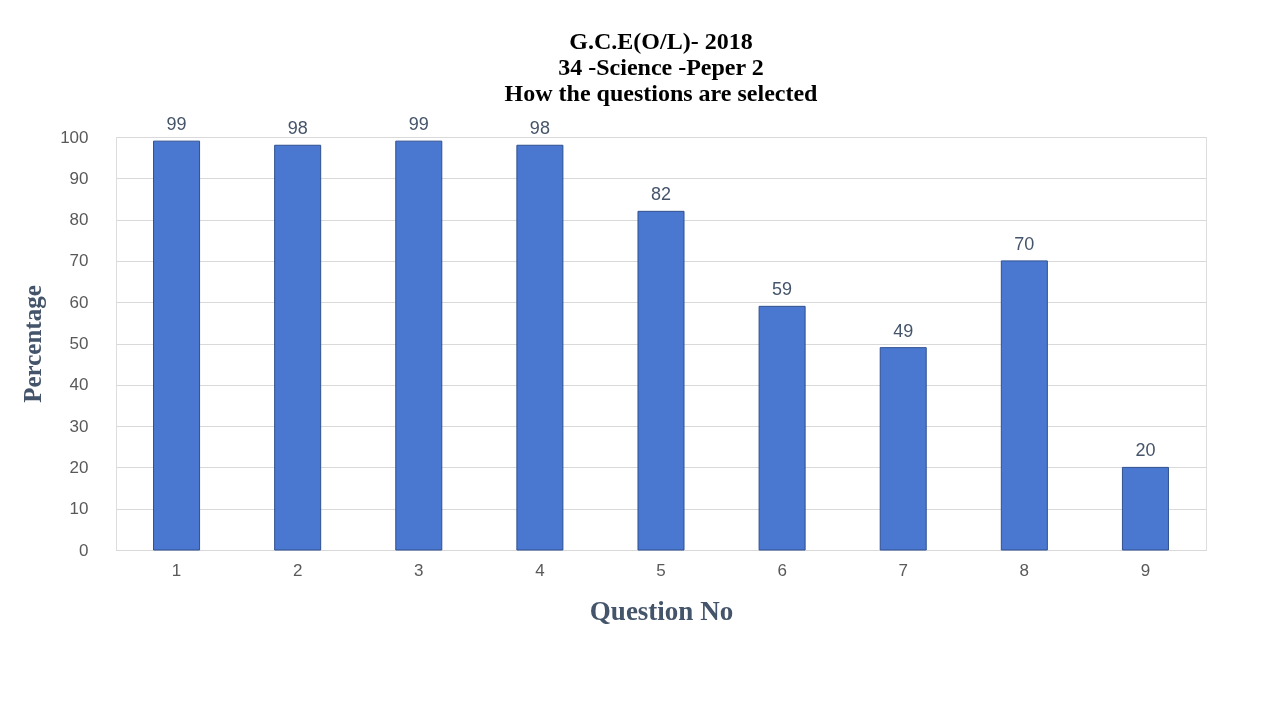  I want to click on y-axis-title: Percentage, so click(33, 344).